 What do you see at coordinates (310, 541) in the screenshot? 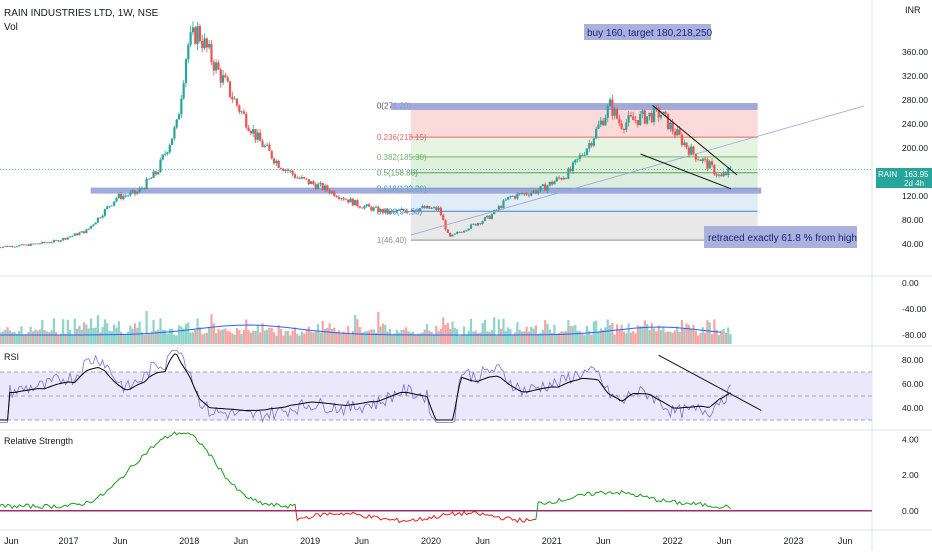
I see `x-tick-label: 2019` at bounding box center [310, 541].